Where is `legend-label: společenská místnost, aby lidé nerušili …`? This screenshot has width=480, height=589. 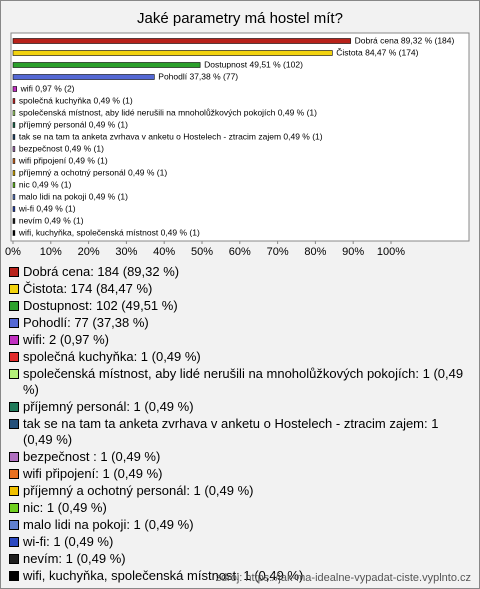 legend-label: společenská místnost, aby lidé nerušili … is located at coordinates (243, 381).